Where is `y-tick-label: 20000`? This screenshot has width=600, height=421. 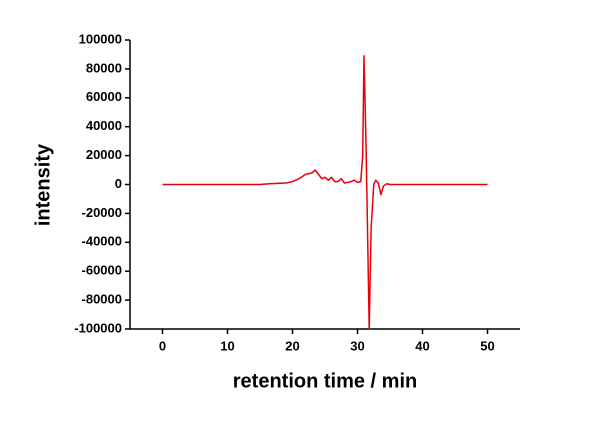 y-tick-label: 20000 is located at coordinates (104, 154).